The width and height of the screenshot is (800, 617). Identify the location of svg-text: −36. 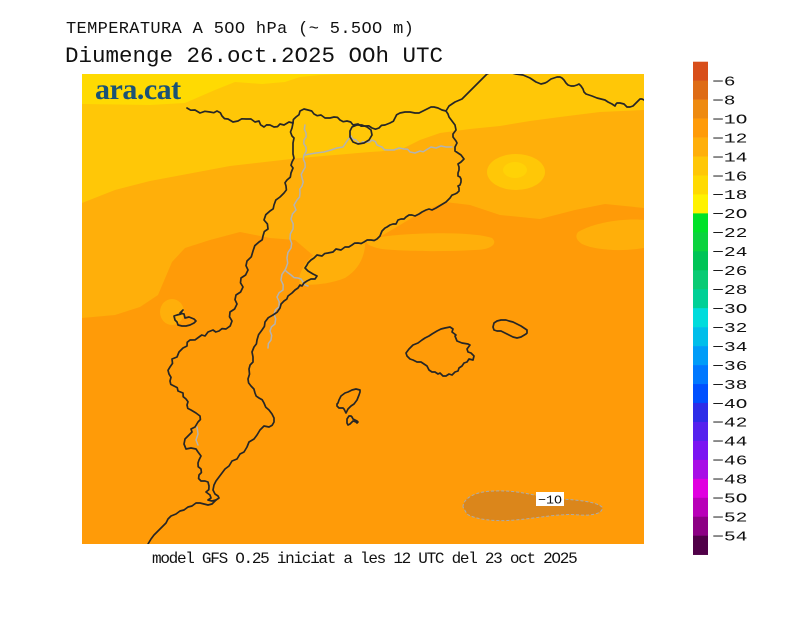
(730, 367).